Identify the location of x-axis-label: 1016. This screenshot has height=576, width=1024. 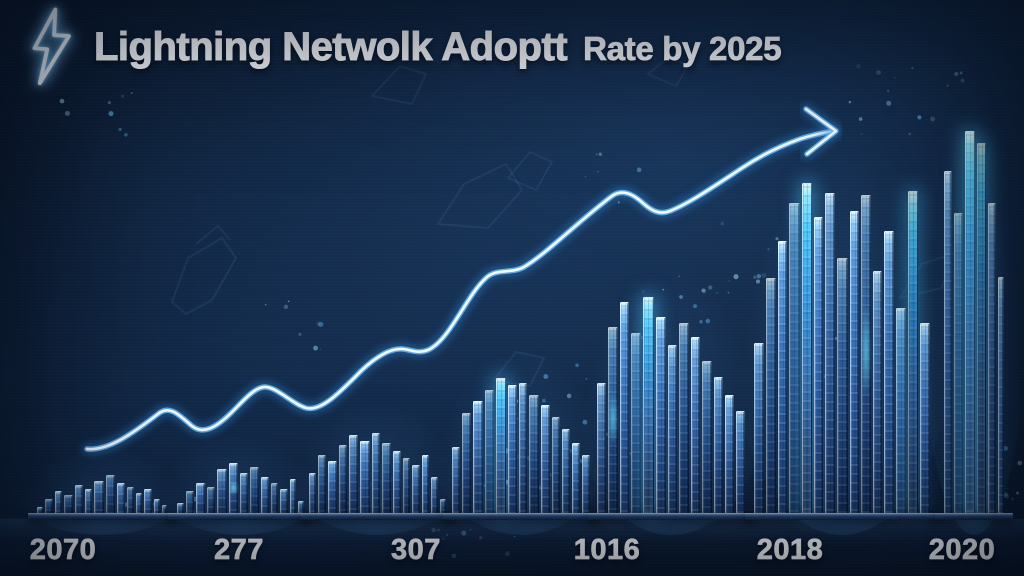
(607, 550).